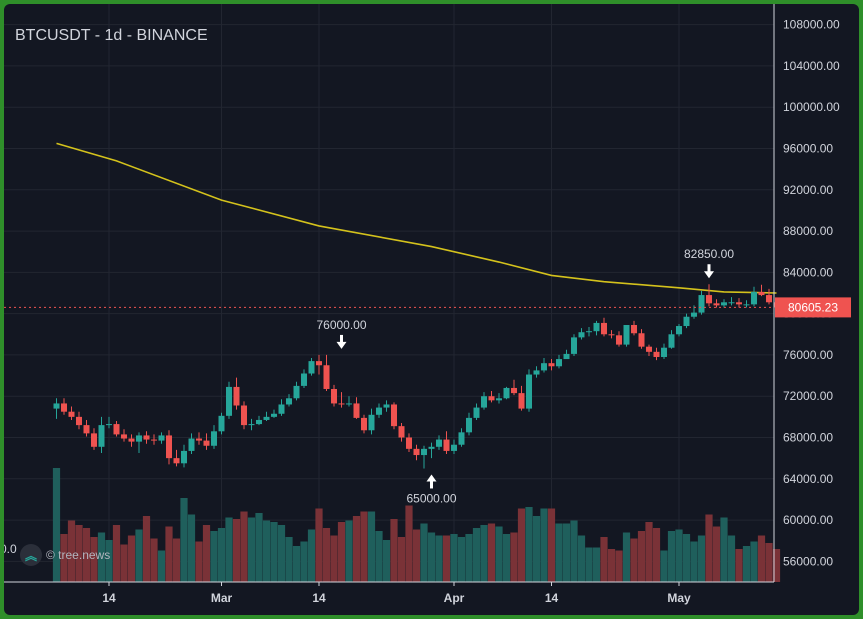 The height and width of the screenshot is (619, 863). I want to click on double-chevron-up-icon: ︽, so click(31, 555).